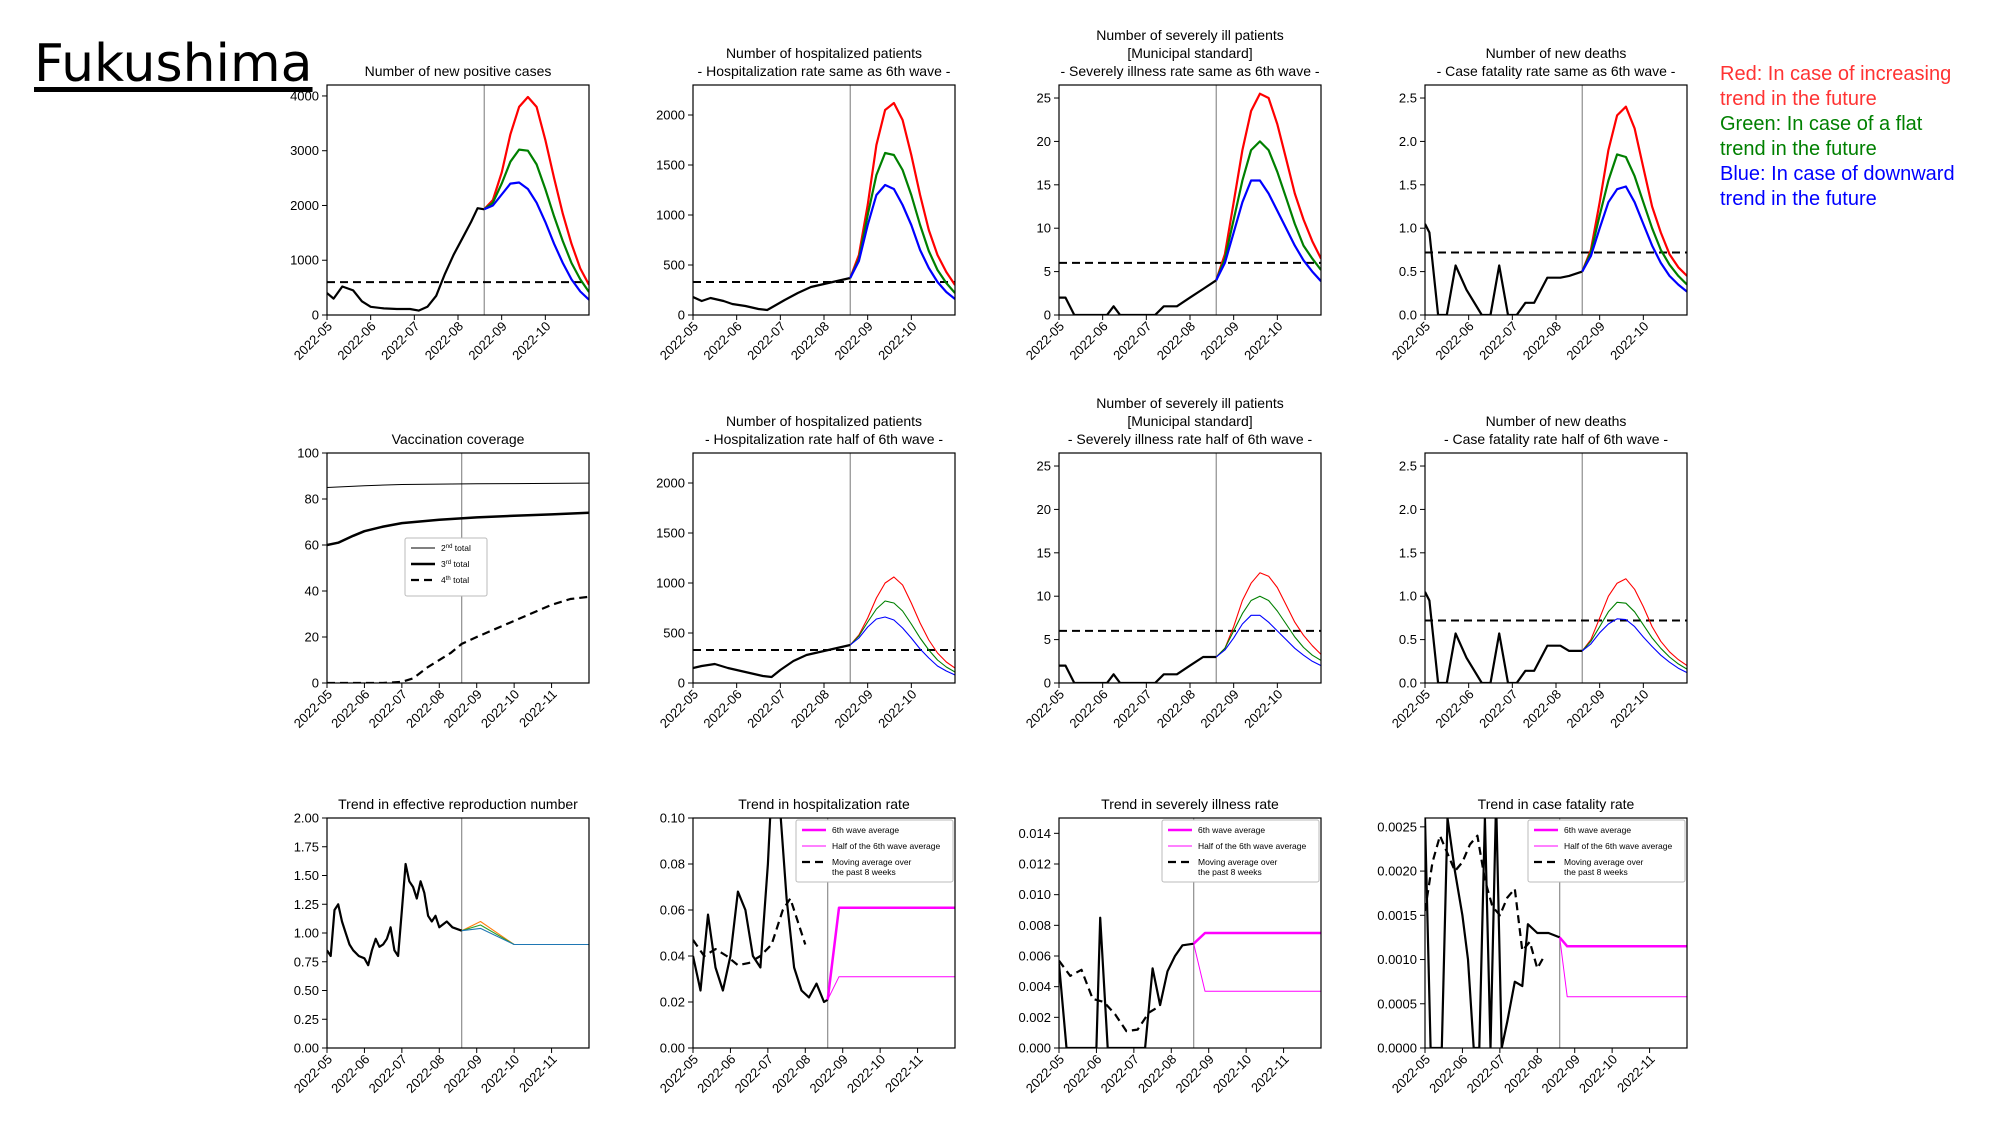 This screenshot has height=1125, width=2000. Describe the element at coordinates (456, 548) in the screenshot. I see `legend-label: 2nd total` at that location.